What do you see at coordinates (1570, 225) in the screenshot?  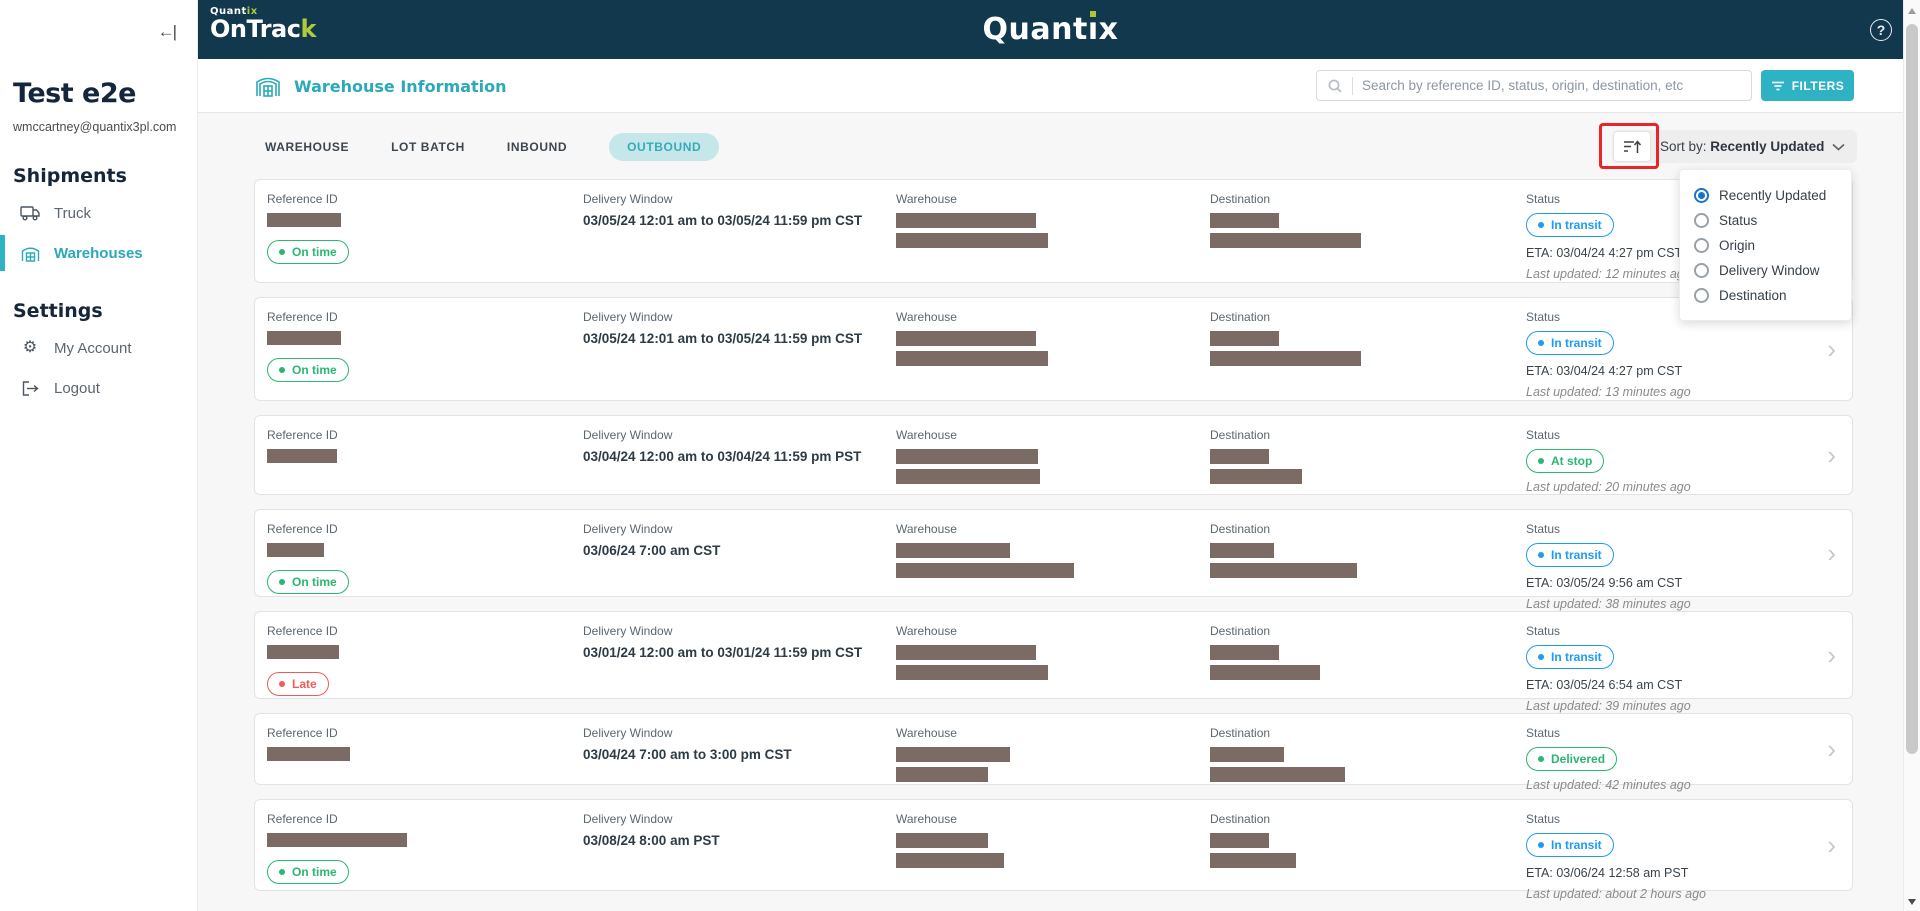 I see `status-badge: In transit` at bounding box center [1570, 225].